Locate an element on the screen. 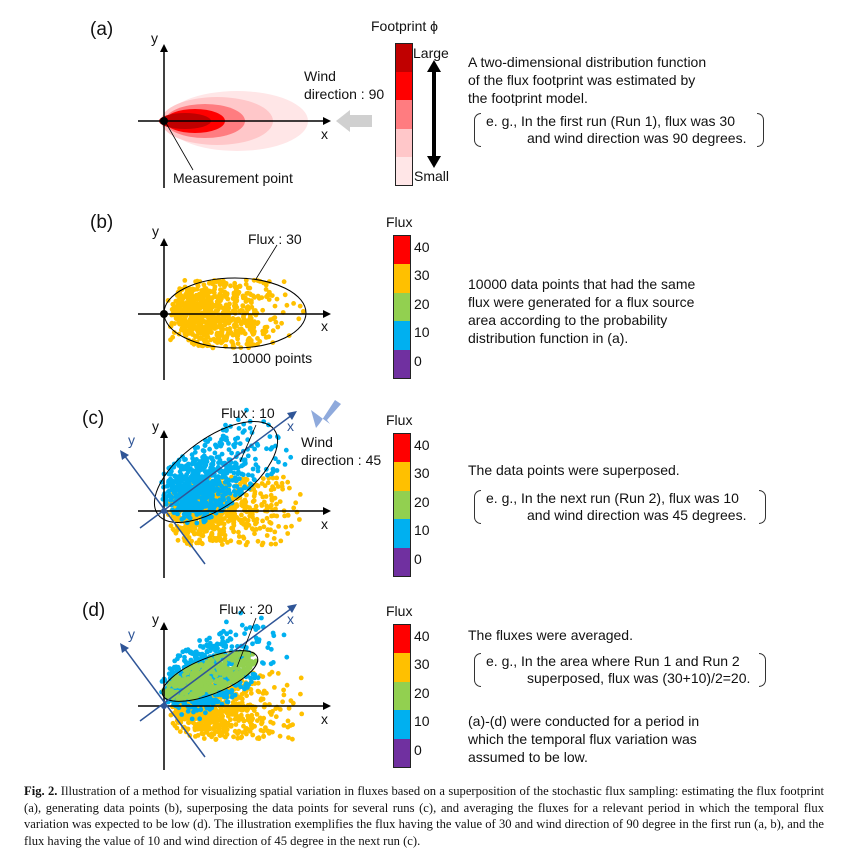 Image resolution: width=845 pixels, height=865 pixels. y-axis-label-a: y is located at coordinates (154, 38).